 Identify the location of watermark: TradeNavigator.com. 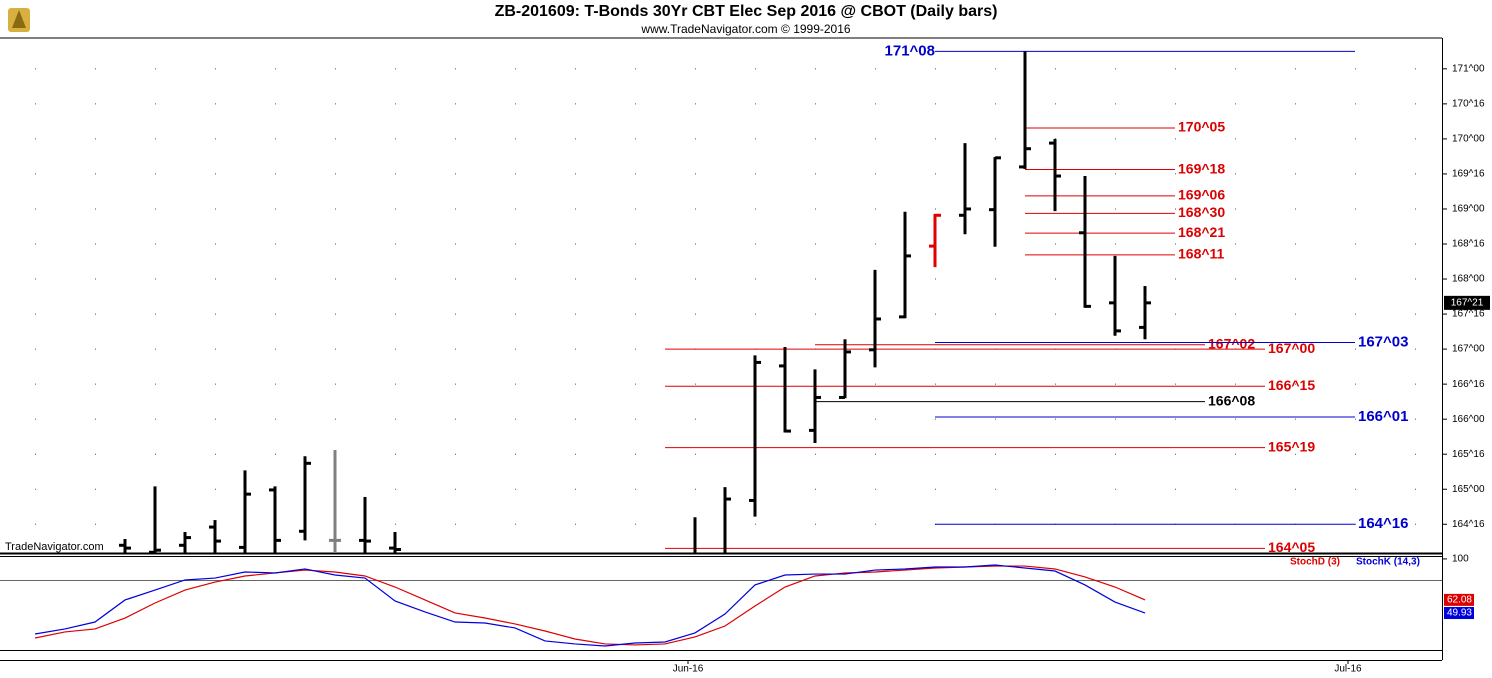
(54, 547).